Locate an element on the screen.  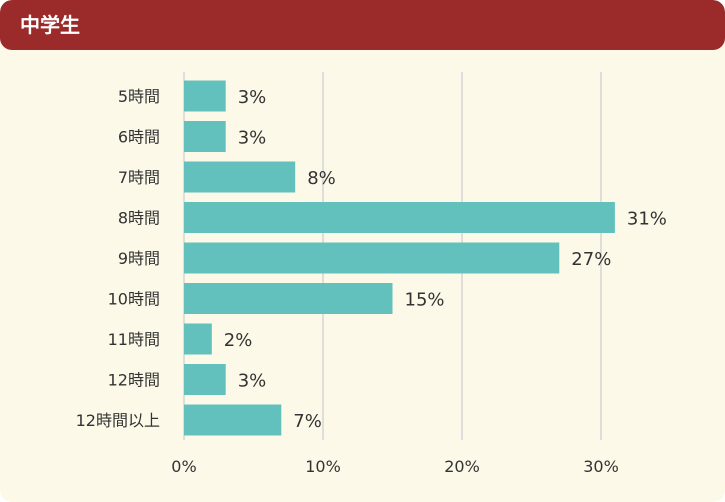
category-label: 9時間 is located at coordinates (139, 258).